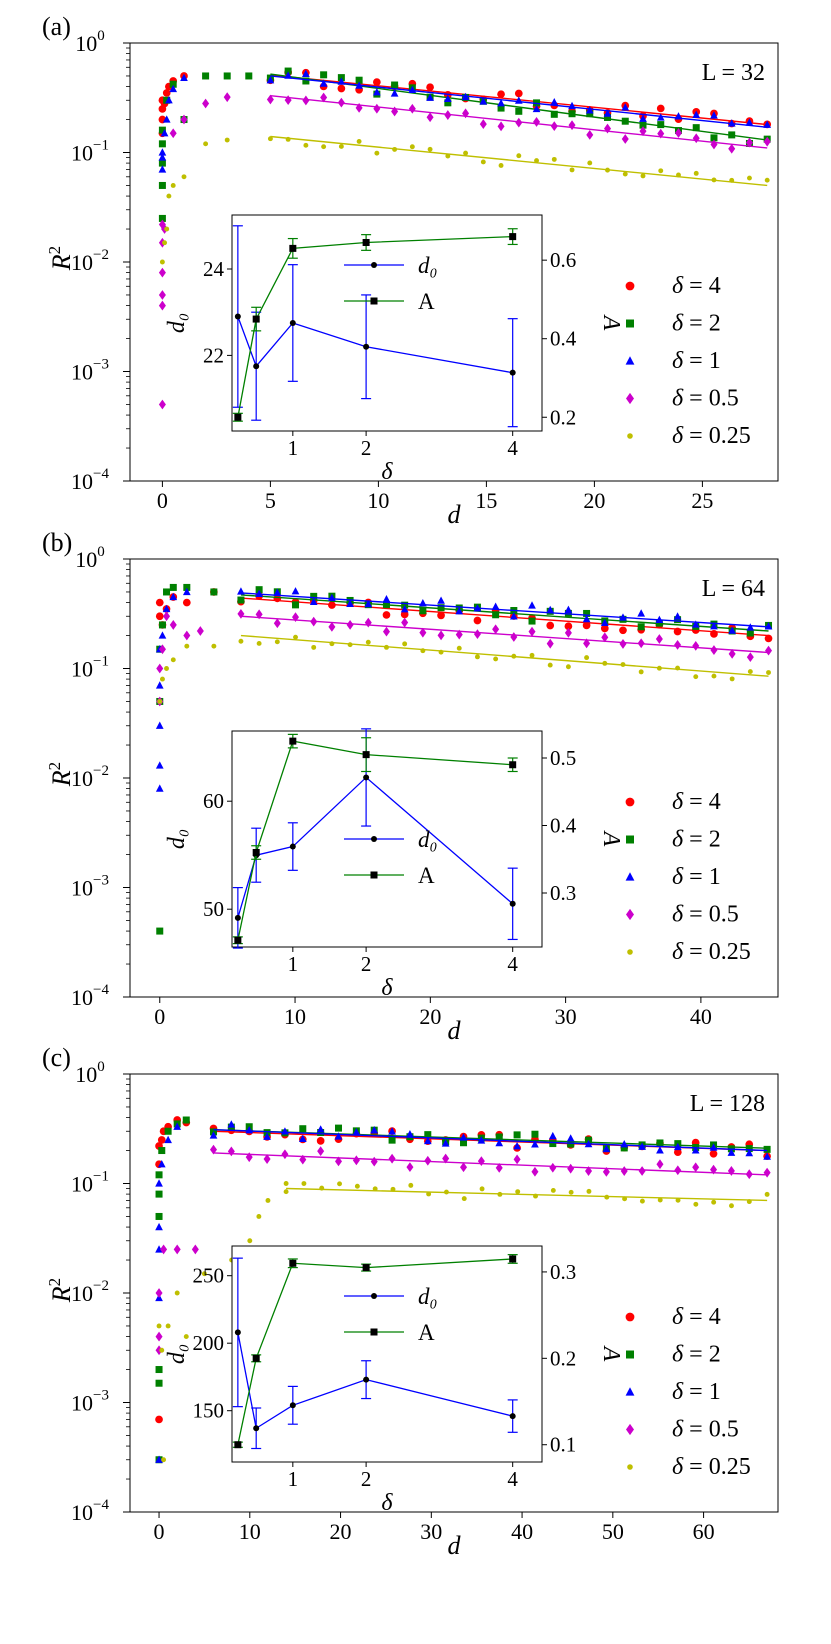  What do you see at coordinates (426, 301) in the screenshot?
I see `inset-legend-A-label: A` at bounding box center [426, 301].